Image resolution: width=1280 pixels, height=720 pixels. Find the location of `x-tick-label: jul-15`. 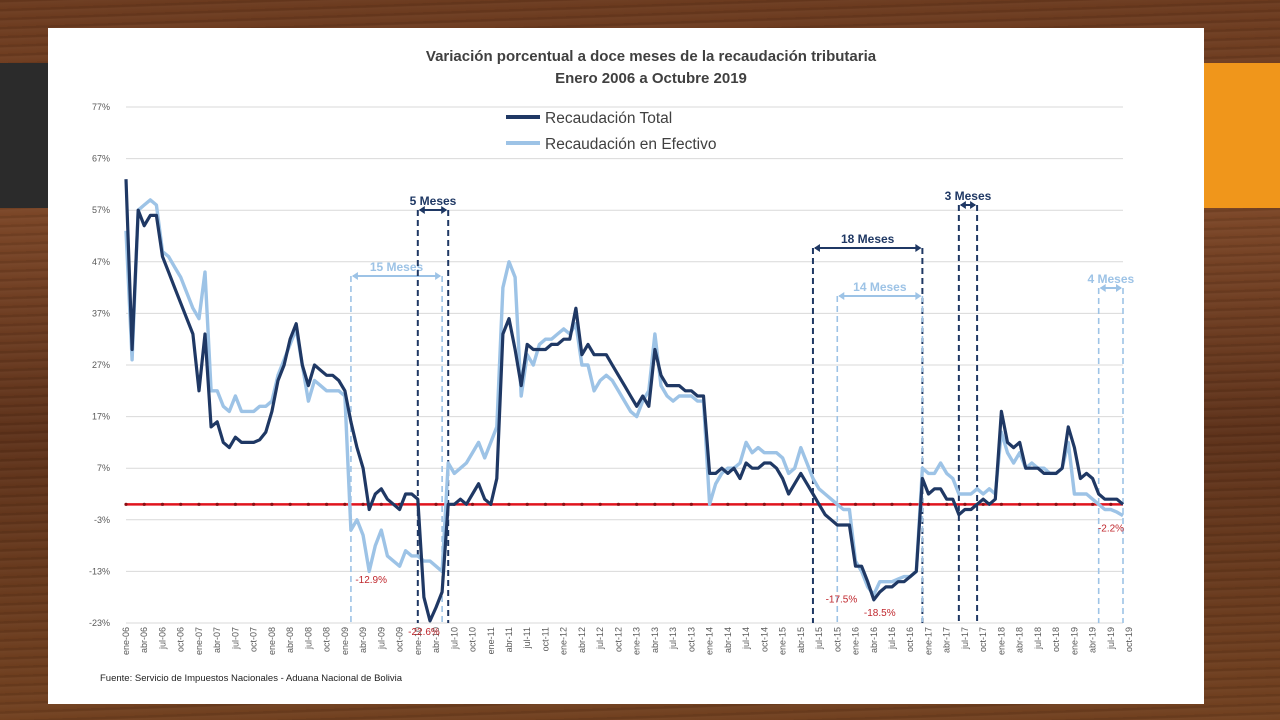

x-tick-label: jul-15 is located at coordinates (819, 638).